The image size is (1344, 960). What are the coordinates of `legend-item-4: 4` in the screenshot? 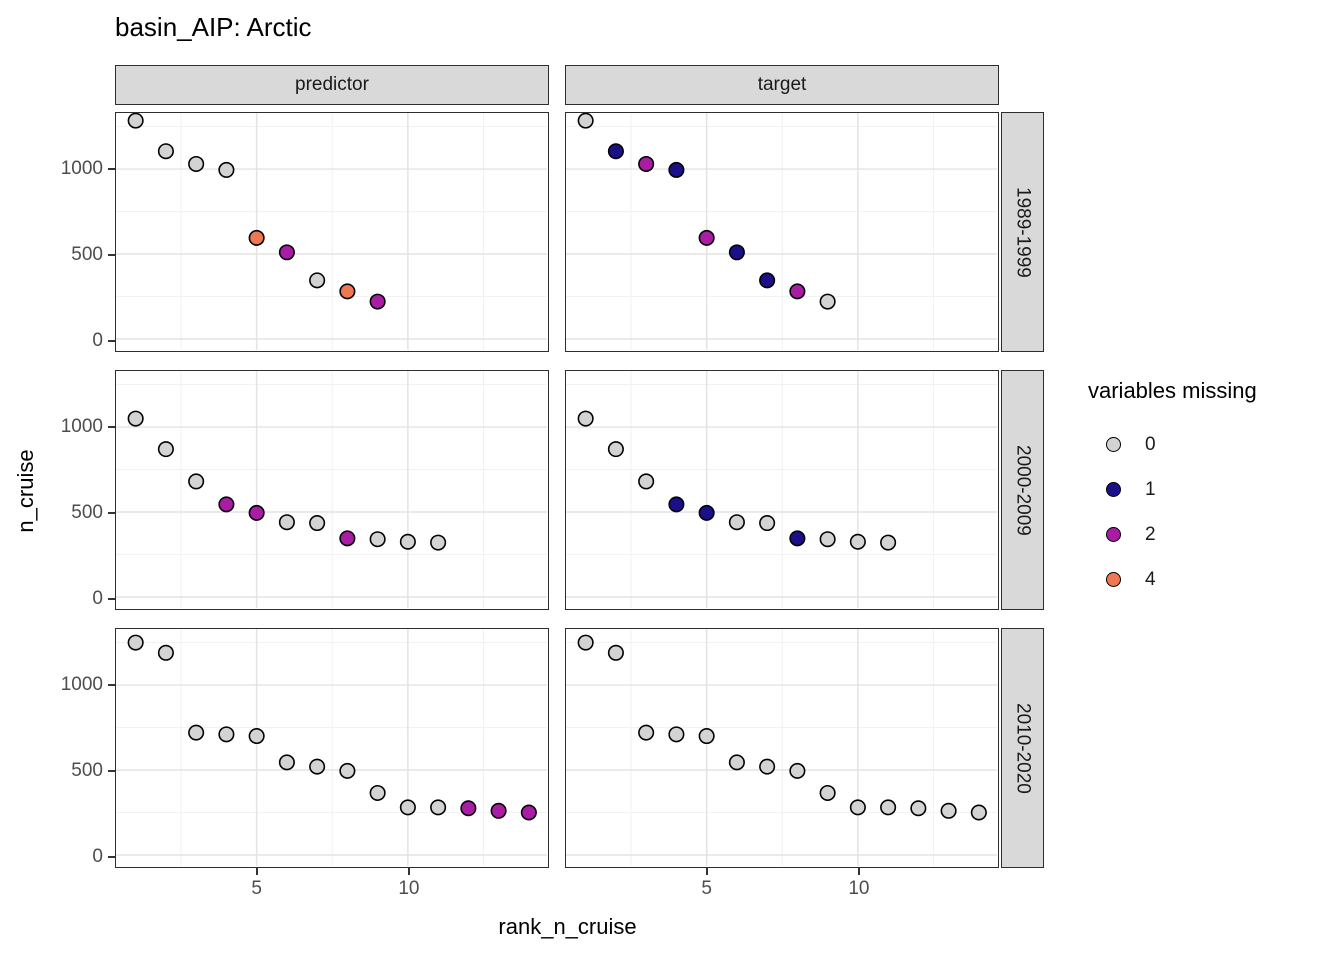 It's located at (1213, 579).